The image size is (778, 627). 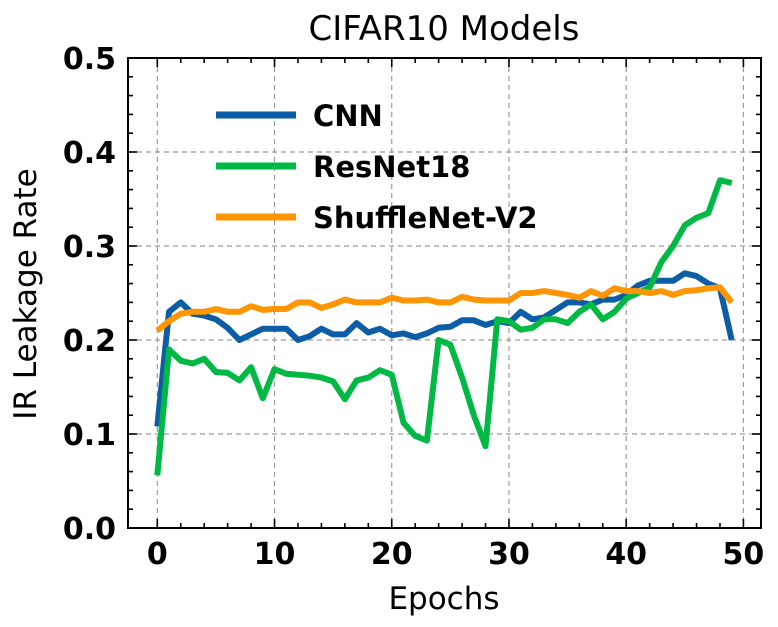 What do you see at coordinates (157, 554) in the screenshot?
I see `x-tick-label: 0` at bounding box center [157, 554].